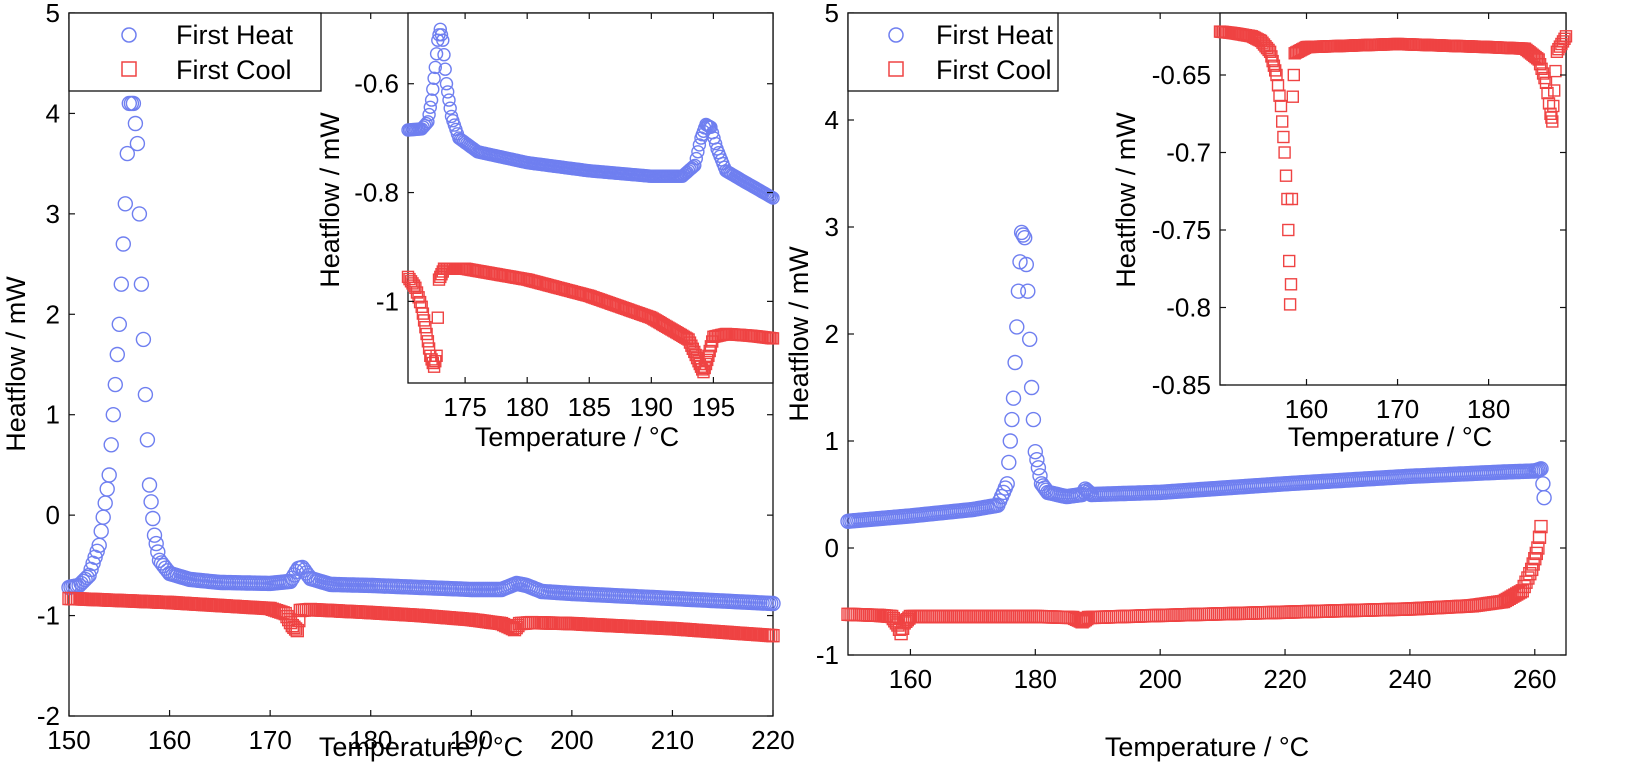 This screenshot has width=1650, height=763. What do you see at coordinates (832, 227) in the screenshot?
I see `y-tick-label: 3` at bounding box center [832, 227].